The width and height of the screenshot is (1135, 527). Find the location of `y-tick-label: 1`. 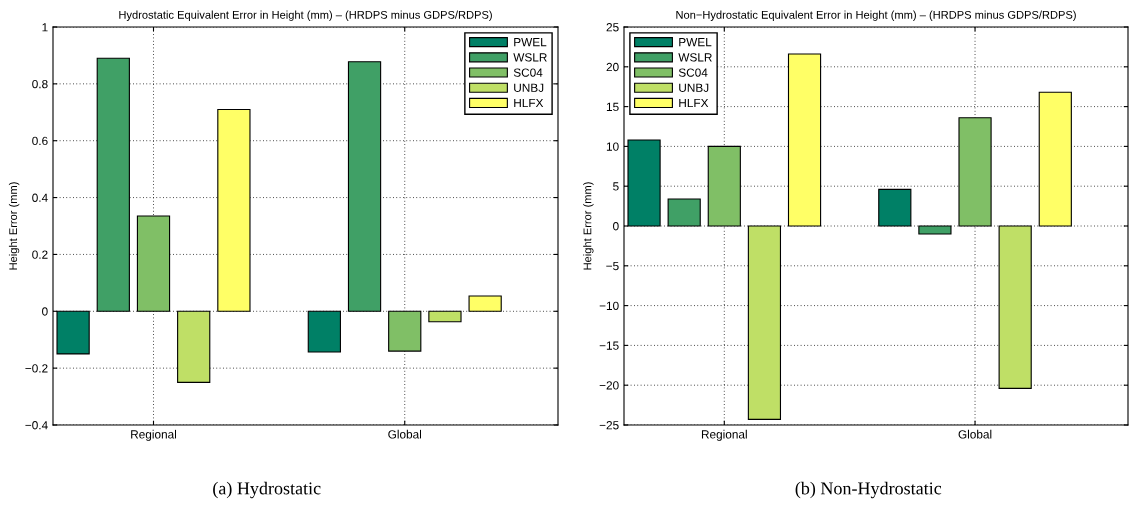

y-tick-label: 1 is located at coordinates (45, 27).